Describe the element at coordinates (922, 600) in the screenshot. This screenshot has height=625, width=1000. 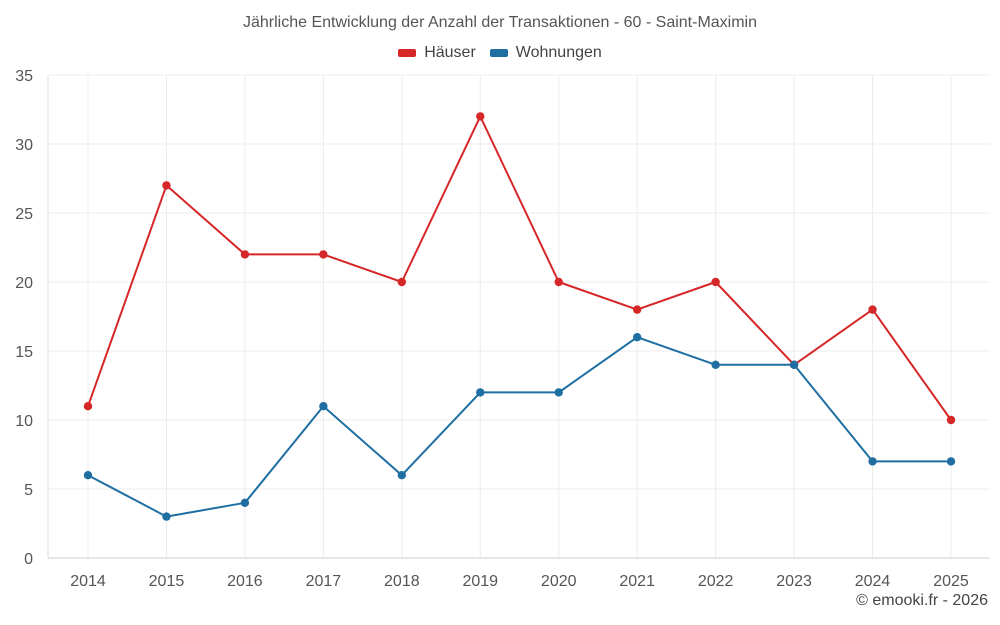
I see `copyright-footer: © emooki.fr - 2026` at that location.